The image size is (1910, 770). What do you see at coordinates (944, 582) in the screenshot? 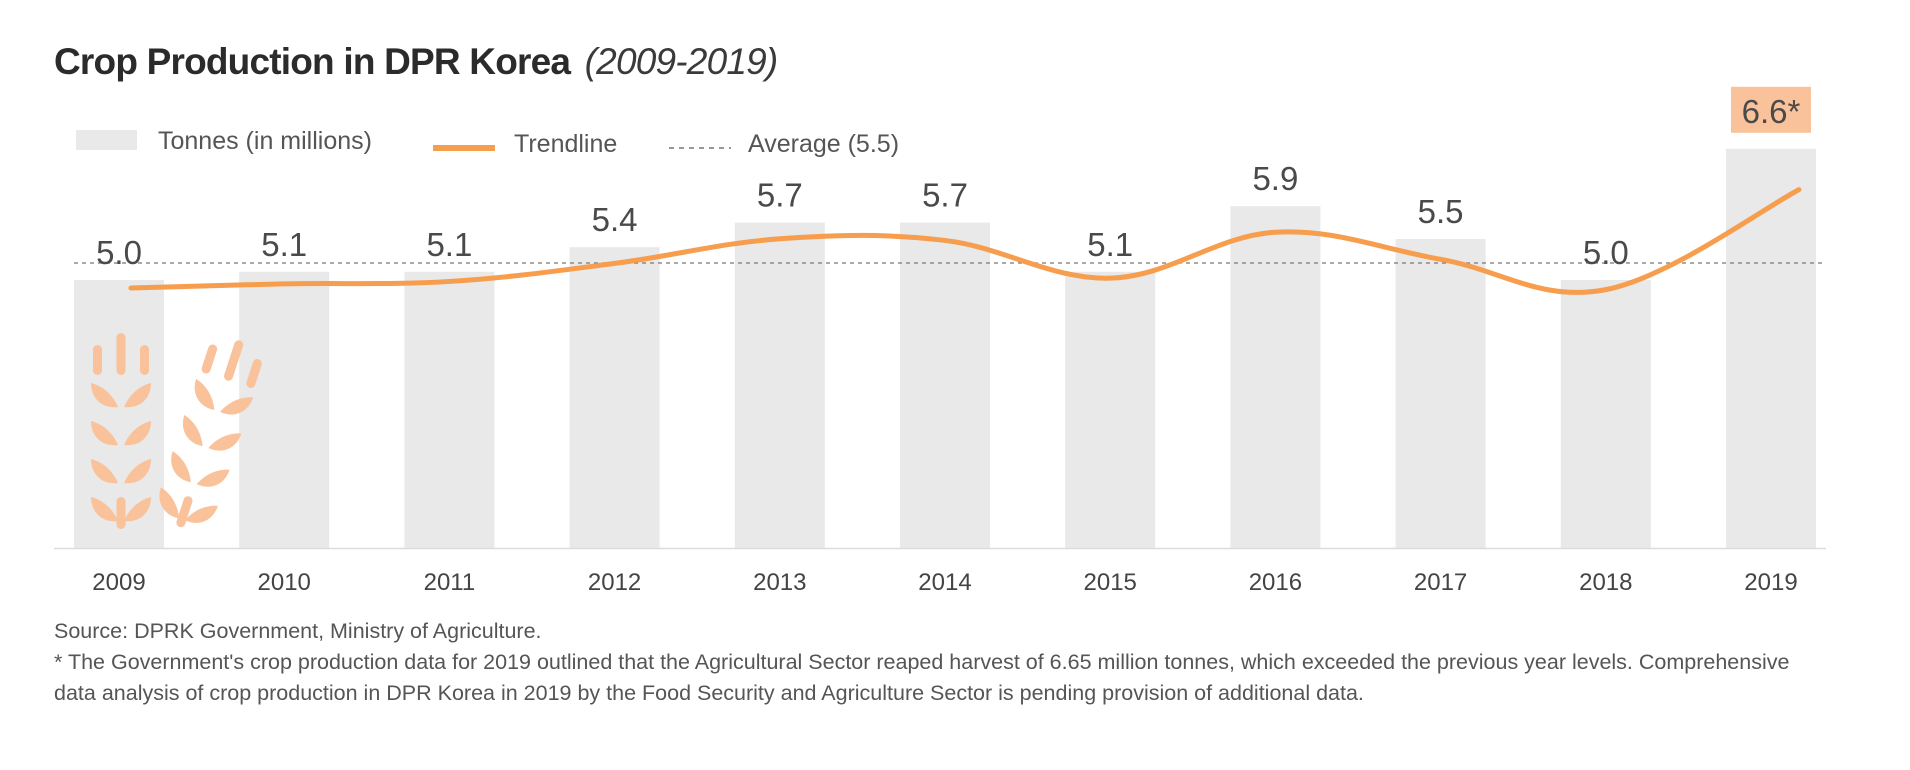
I see `x-tick-label: 2014` at bounding box center [944, 582].